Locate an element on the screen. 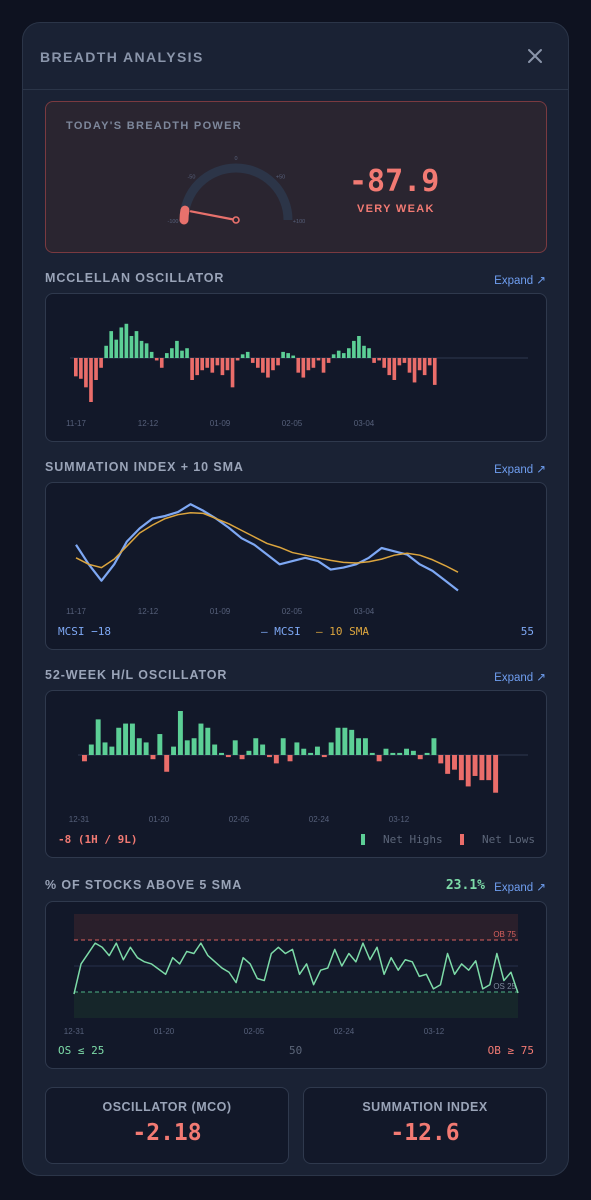  x-tick-label: 12-31 is located at coordinates (74, 1031).